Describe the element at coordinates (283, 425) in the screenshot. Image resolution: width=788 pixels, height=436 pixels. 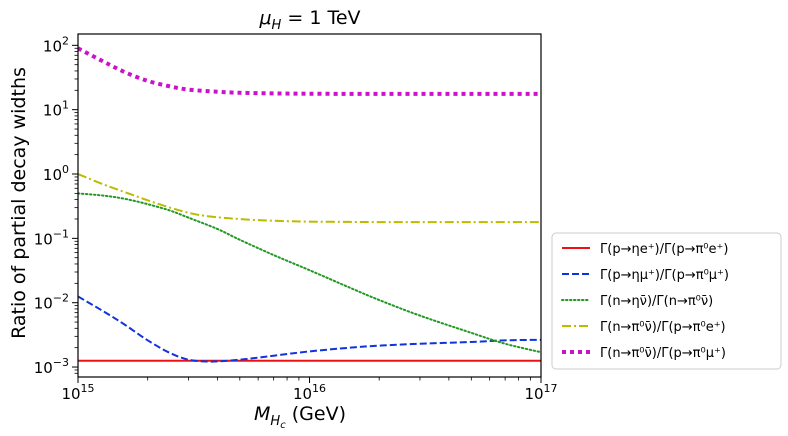
I see `xlabel-subsub: c` at that location.